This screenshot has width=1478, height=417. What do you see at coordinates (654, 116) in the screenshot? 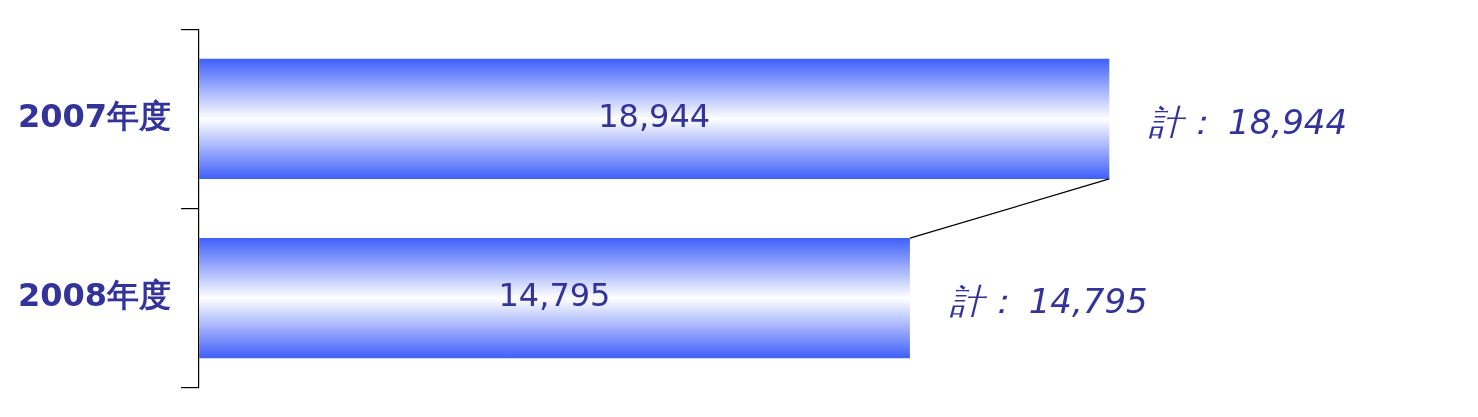
I see `data-label: 18,944` at bounding box center [654, 116].